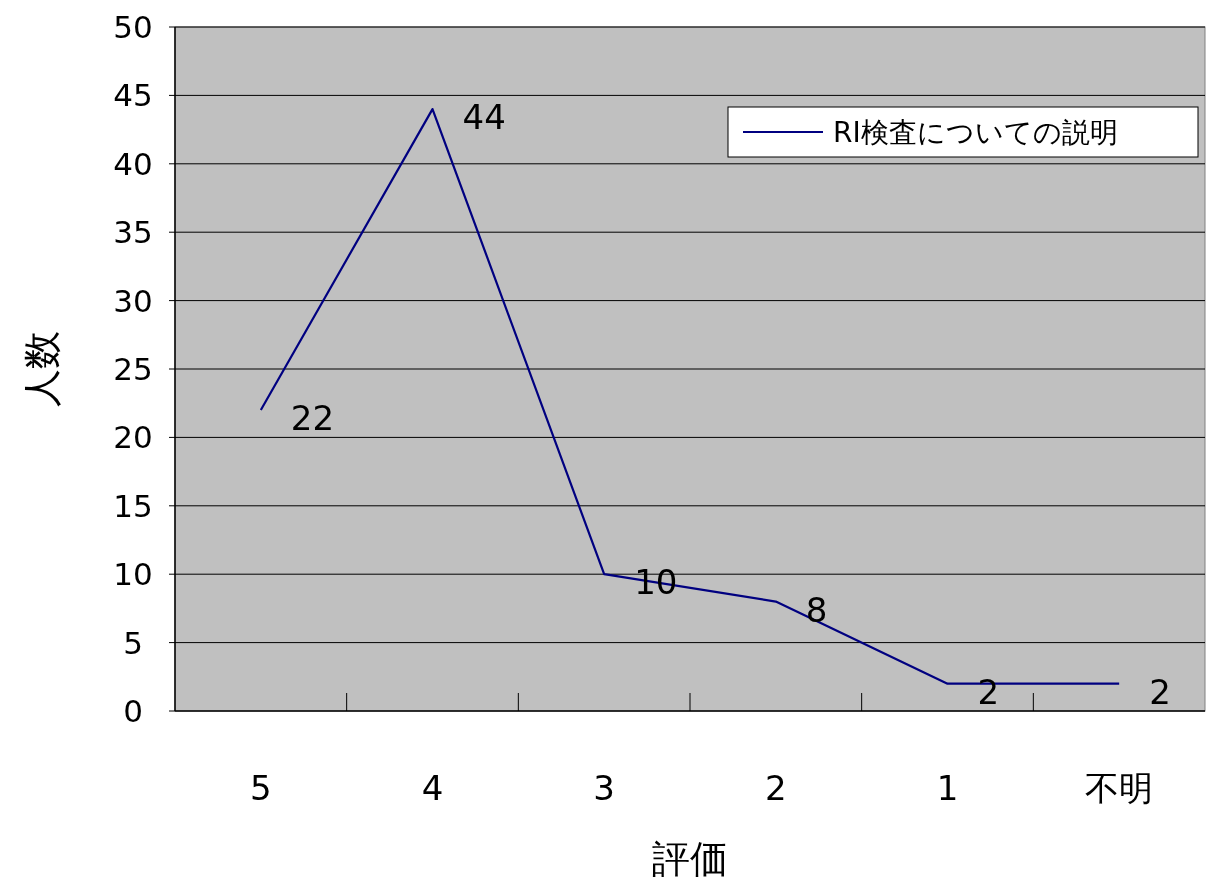 This screenshot has width=1210, height=883. I want to click on y-tick-label: 15, so click(133, 505).